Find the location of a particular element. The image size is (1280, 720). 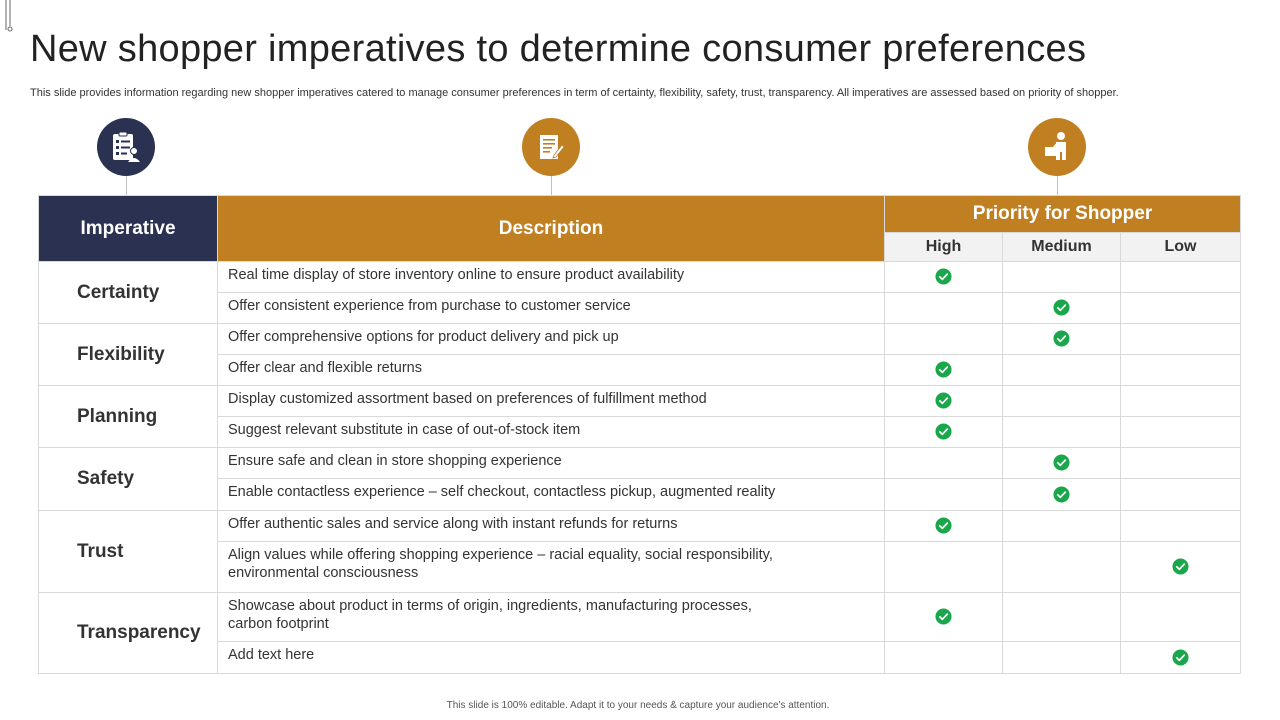

description-cell: Add text here is located at coordinates (551, 657).